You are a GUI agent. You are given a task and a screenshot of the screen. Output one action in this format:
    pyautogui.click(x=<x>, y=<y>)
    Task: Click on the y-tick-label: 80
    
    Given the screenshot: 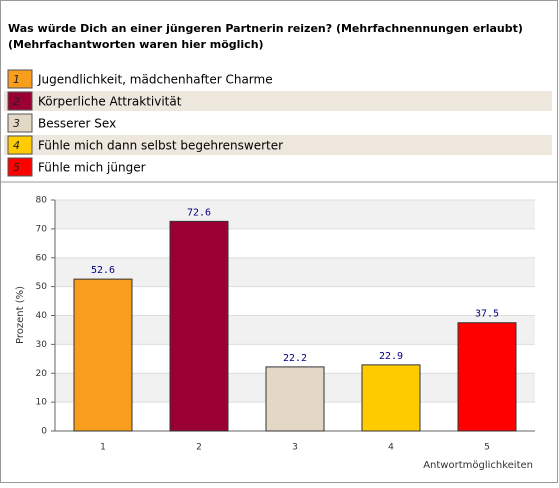 What is the action you would take?
    pyautogui.click(x=42, y=201)
    